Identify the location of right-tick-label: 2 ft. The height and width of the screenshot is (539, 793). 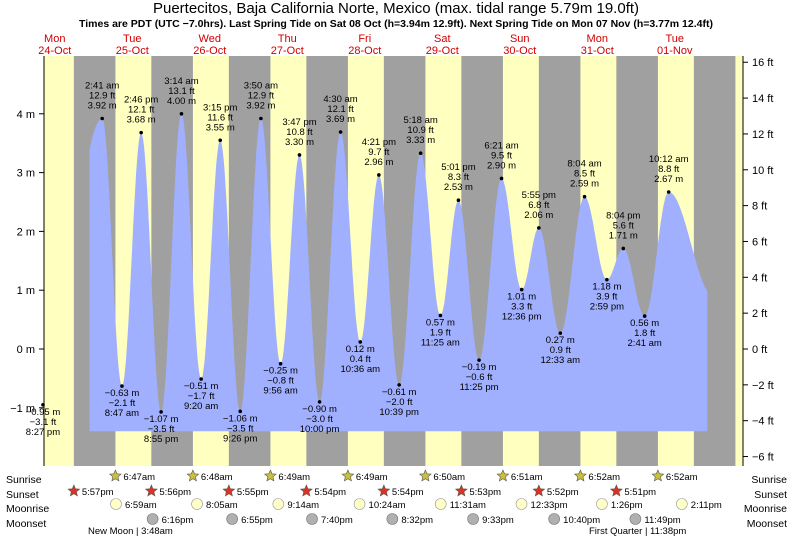
(759, 314).